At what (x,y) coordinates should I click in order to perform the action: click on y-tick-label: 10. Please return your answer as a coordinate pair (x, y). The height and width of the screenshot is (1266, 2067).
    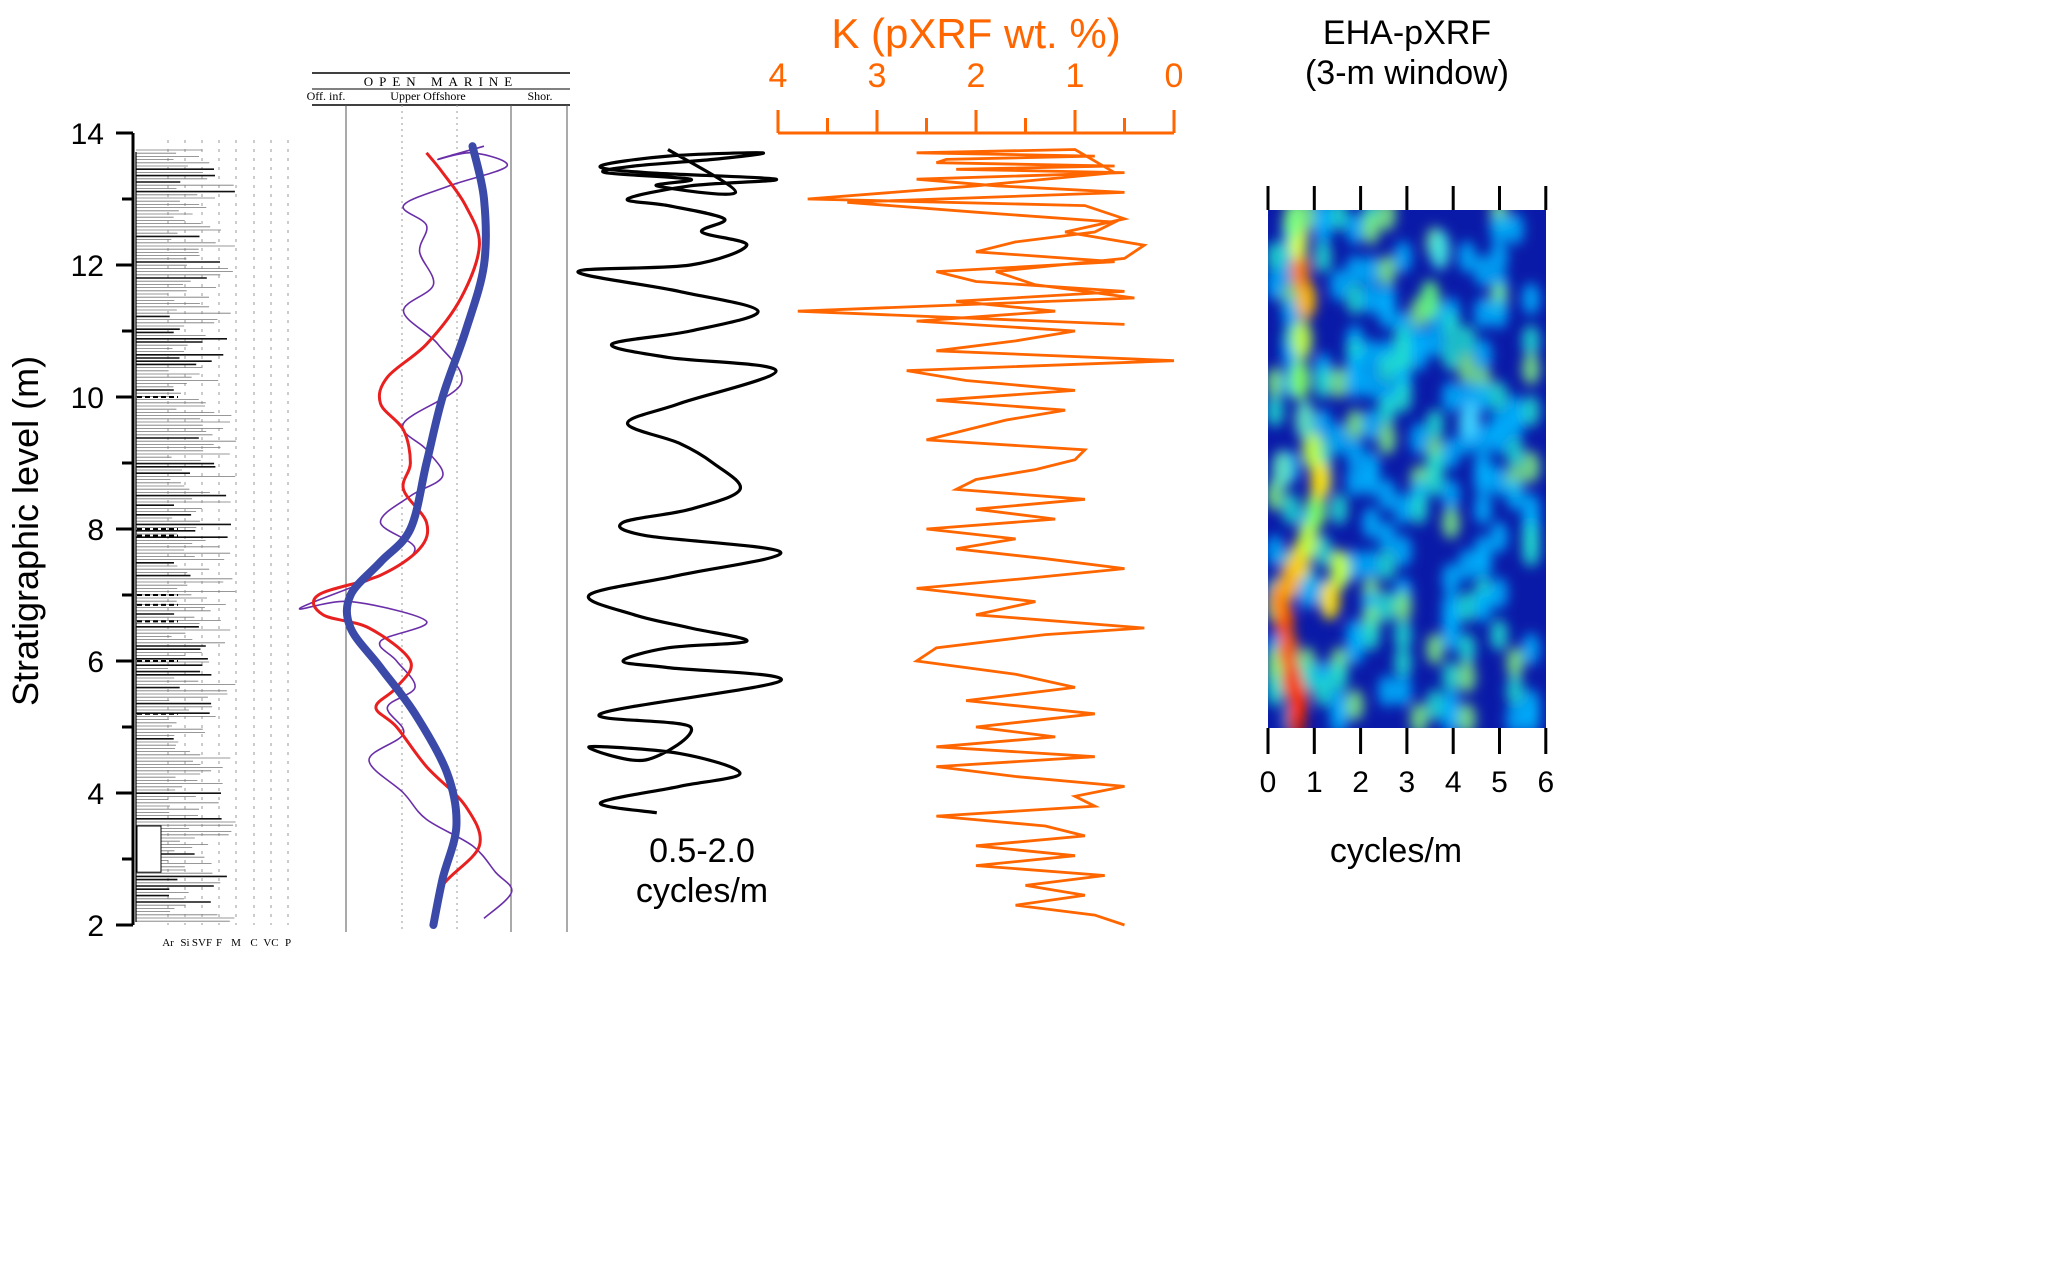
    Looking at the image, I should click on (87, 398).